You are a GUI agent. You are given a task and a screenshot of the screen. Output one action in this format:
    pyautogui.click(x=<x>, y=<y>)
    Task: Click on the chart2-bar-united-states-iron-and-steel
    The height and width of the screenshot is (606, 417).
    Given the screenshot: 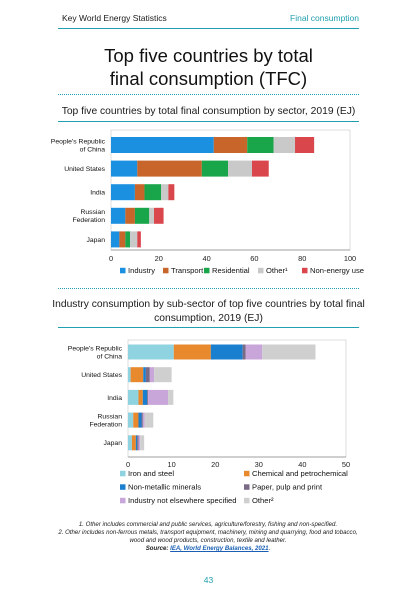 What is the action you would take?
    pyautogui.click(x=129, y=375)
    